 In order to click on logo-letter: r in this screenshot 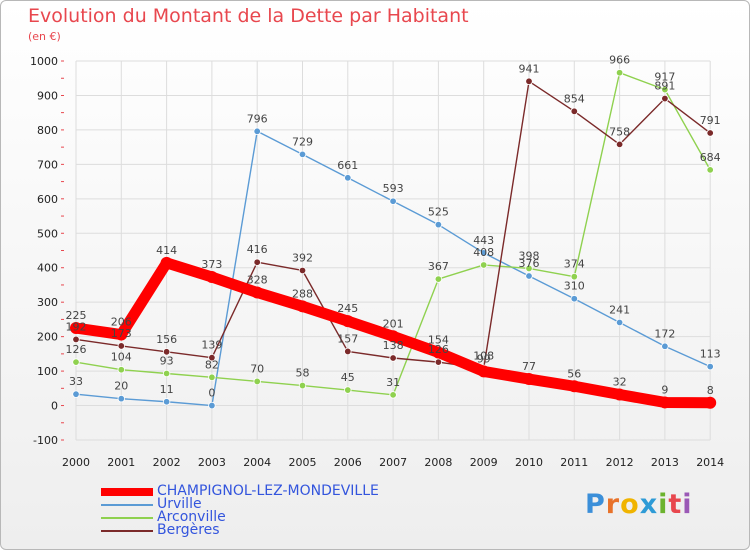, I will do `click(613, 504)`.